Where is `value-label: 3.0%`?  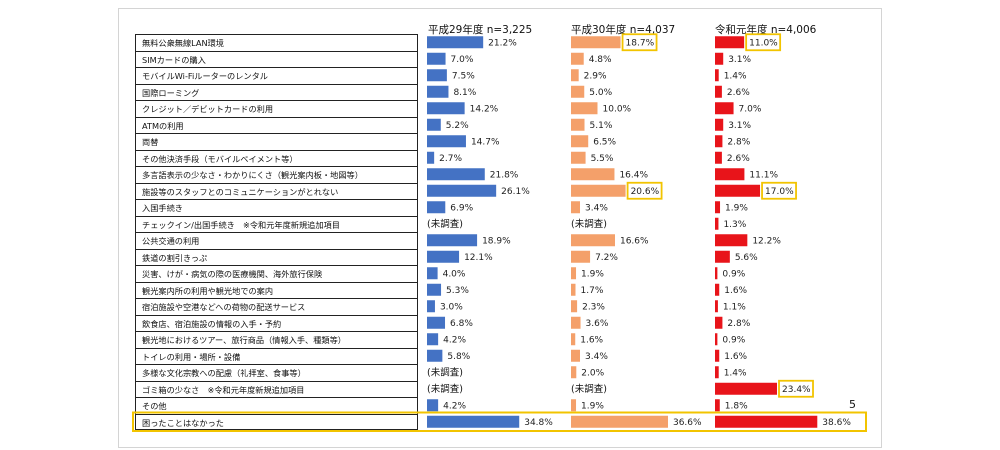
value-label: 3.0% is located at coordinates (451, 308).